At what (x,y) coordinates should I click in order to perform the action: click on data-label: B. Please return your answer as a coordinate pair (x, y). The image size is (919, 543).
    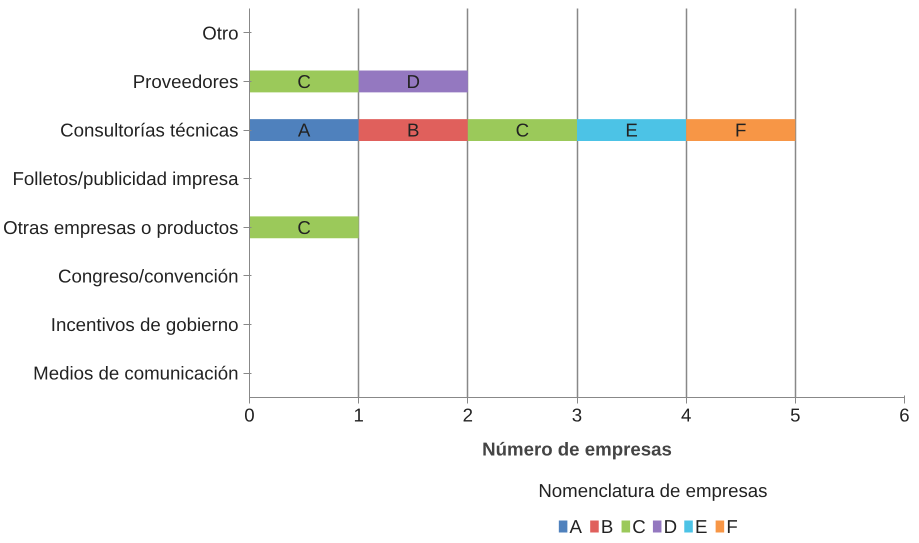
    Looking at the image, I should click on (413, 130).